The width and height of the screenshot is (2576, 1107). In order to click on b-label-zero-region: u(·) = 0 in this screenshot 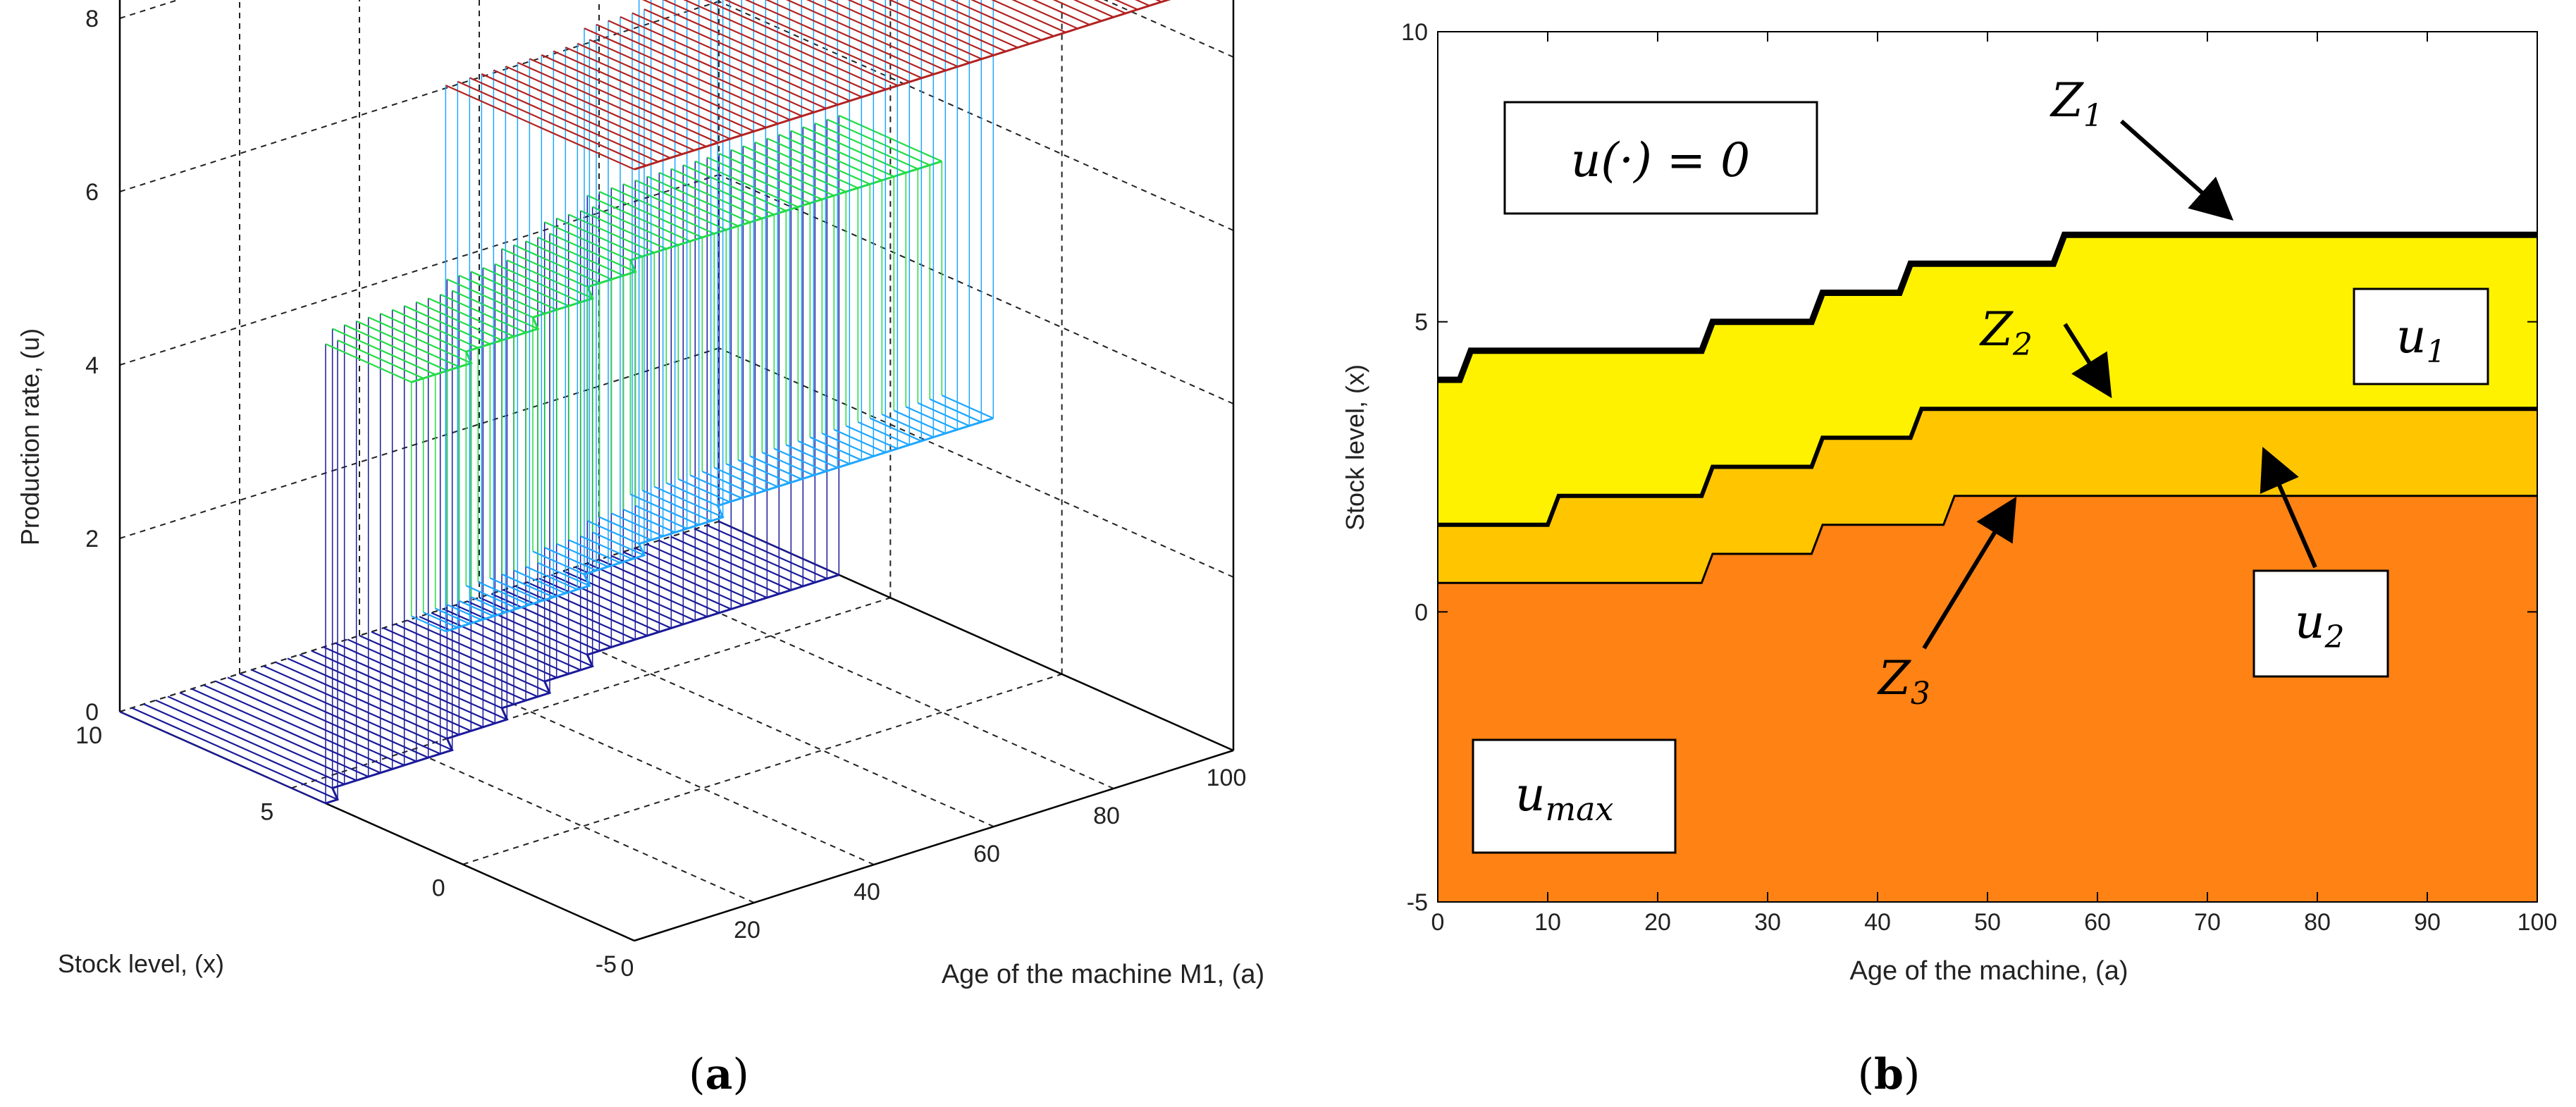, I will do `click(1660, 158)`.